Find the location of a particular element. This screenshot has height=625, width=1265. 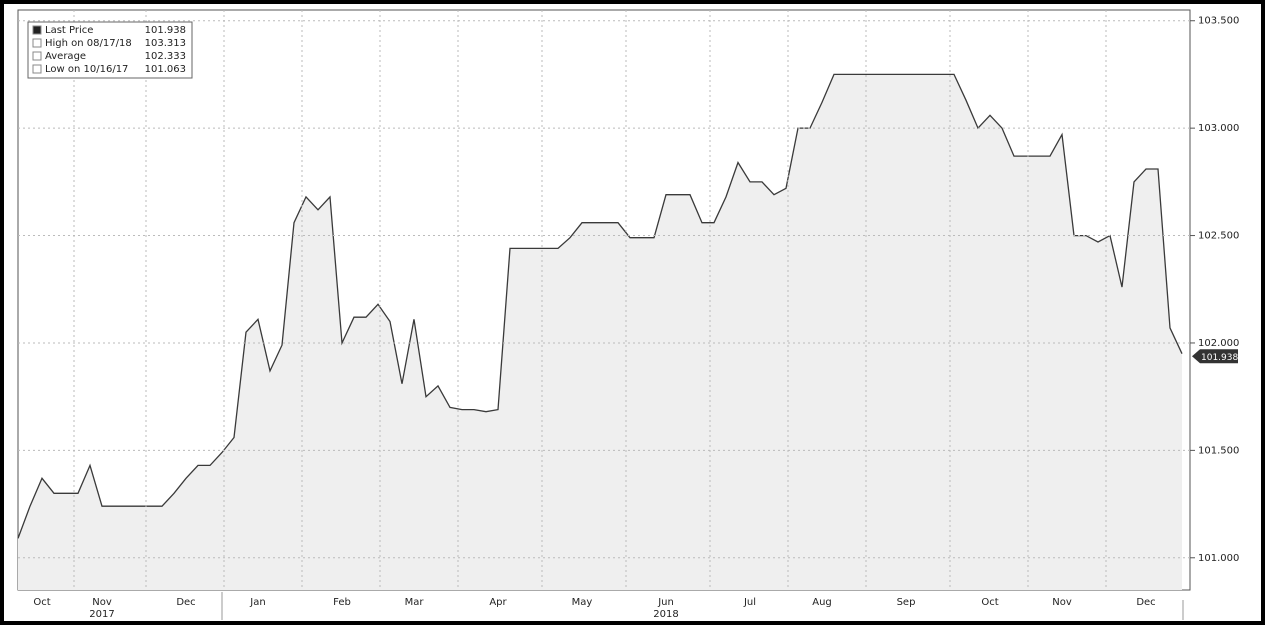

x-tick-label: Sep is located at coordinates (906, 602).